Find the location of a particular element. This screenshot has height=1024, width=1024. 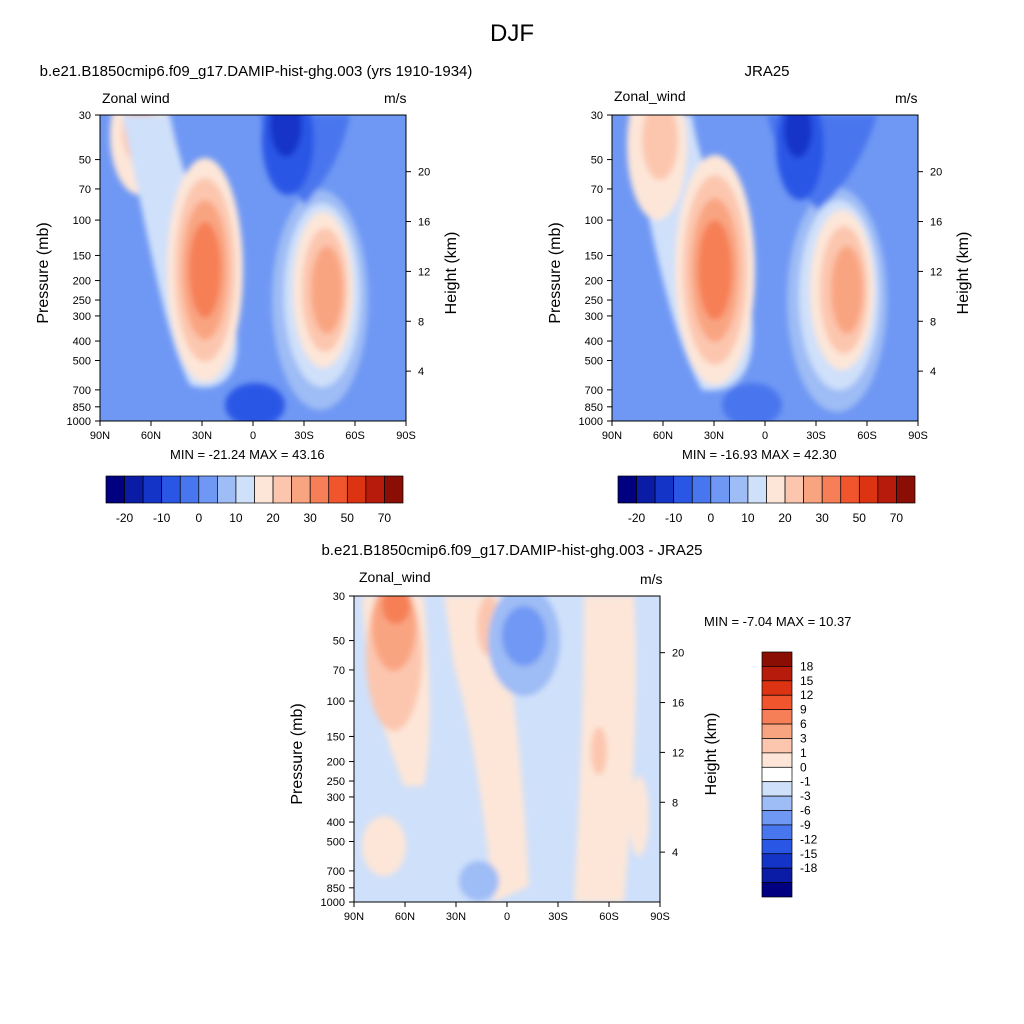

obs-latitude-tick-label: 30S is located at coordinates (816, 436).